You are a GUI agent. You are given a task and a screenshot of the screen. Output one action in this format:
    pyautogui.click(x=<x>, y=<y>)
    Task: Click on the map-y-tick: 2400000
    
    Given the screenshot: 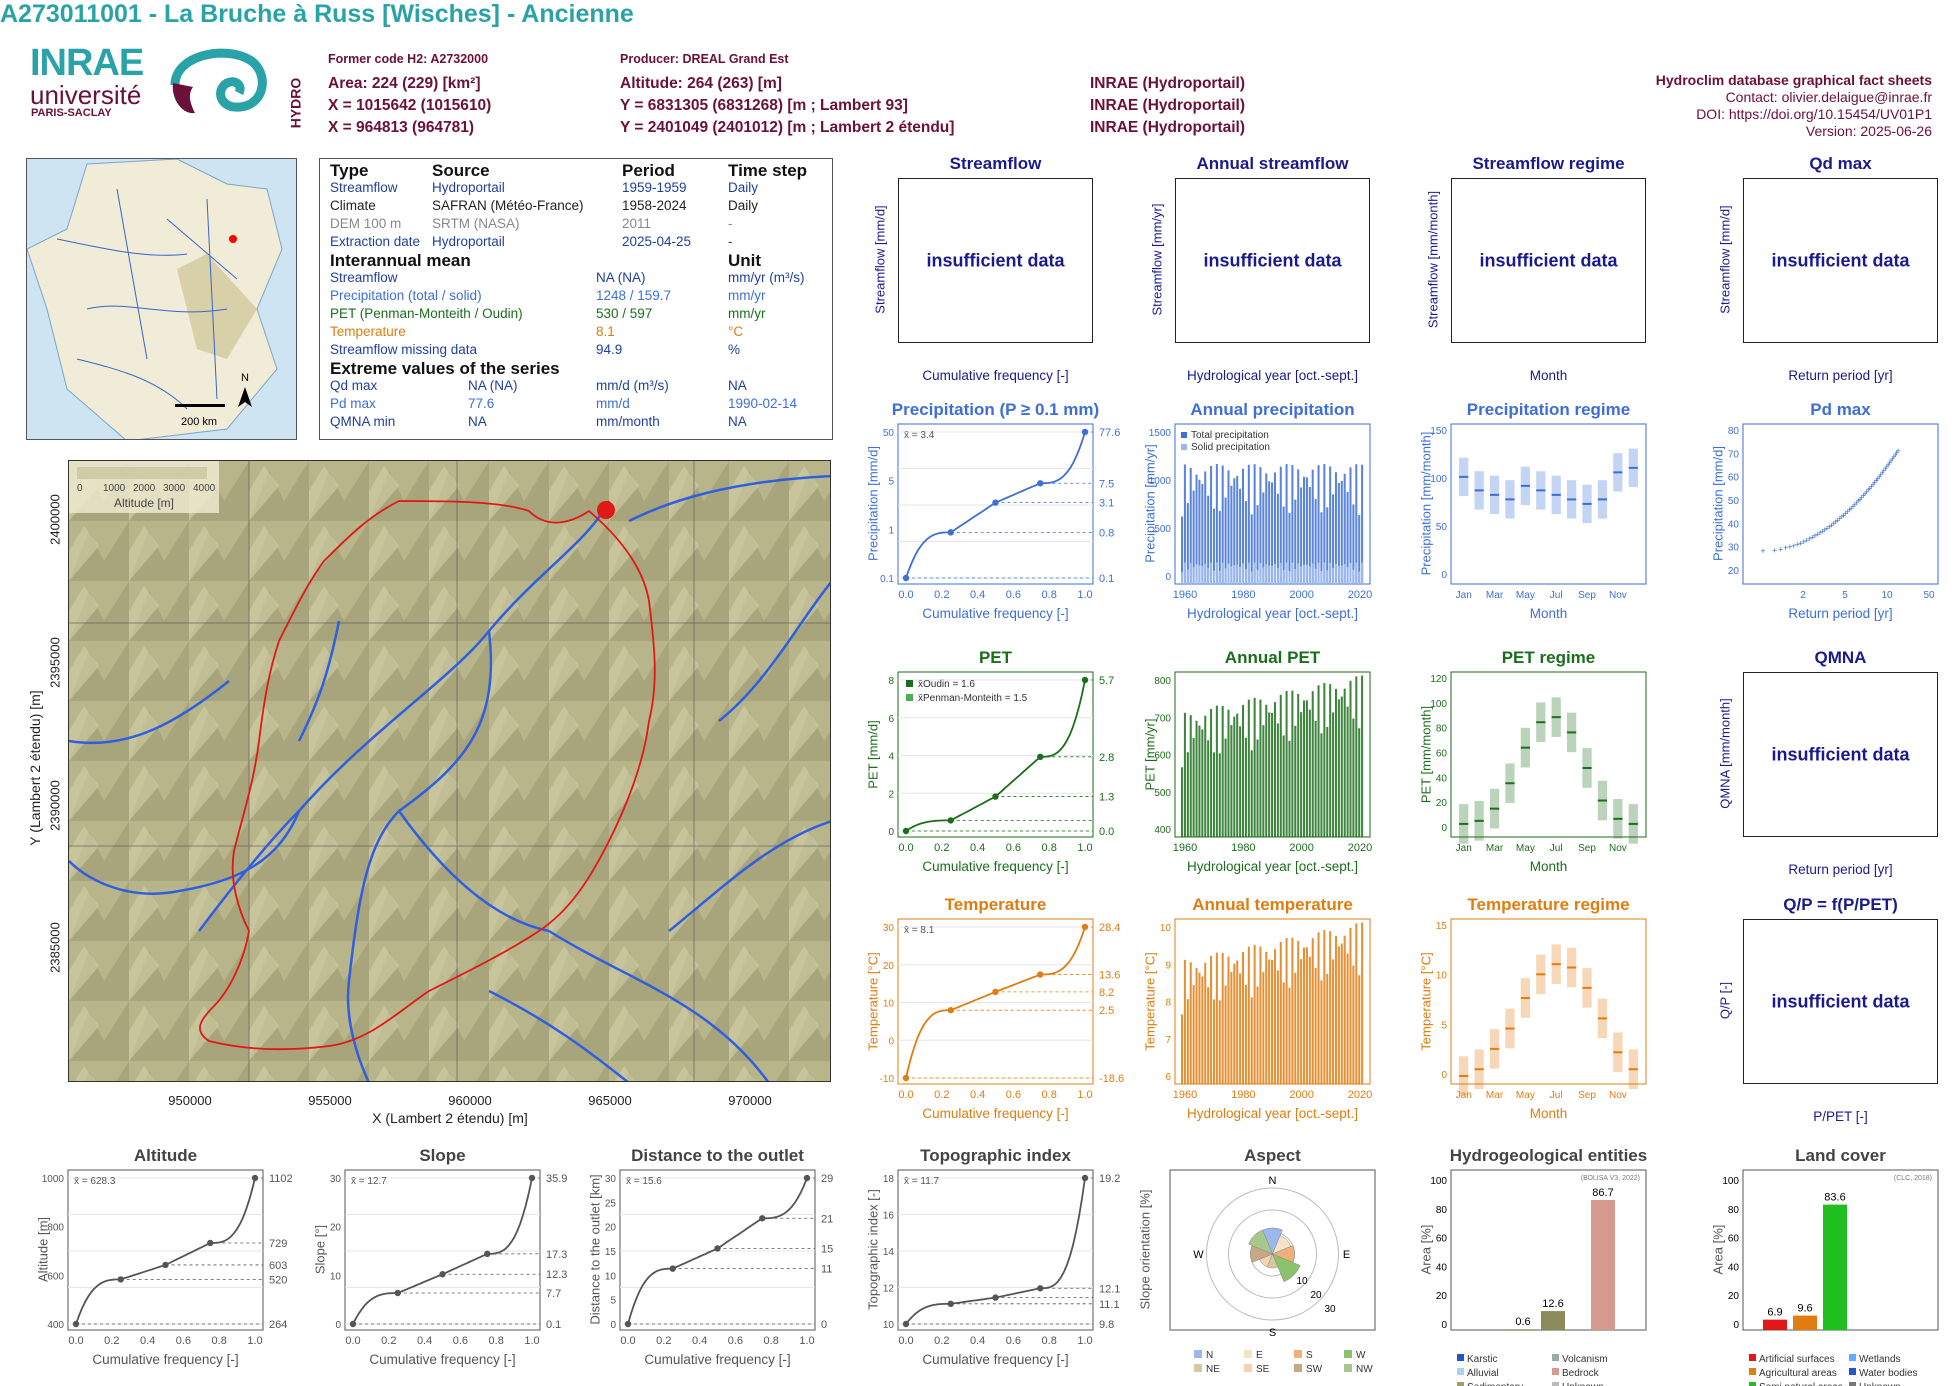 What is the action you would take?
    pyautogui.click(x=55, y=519)
    